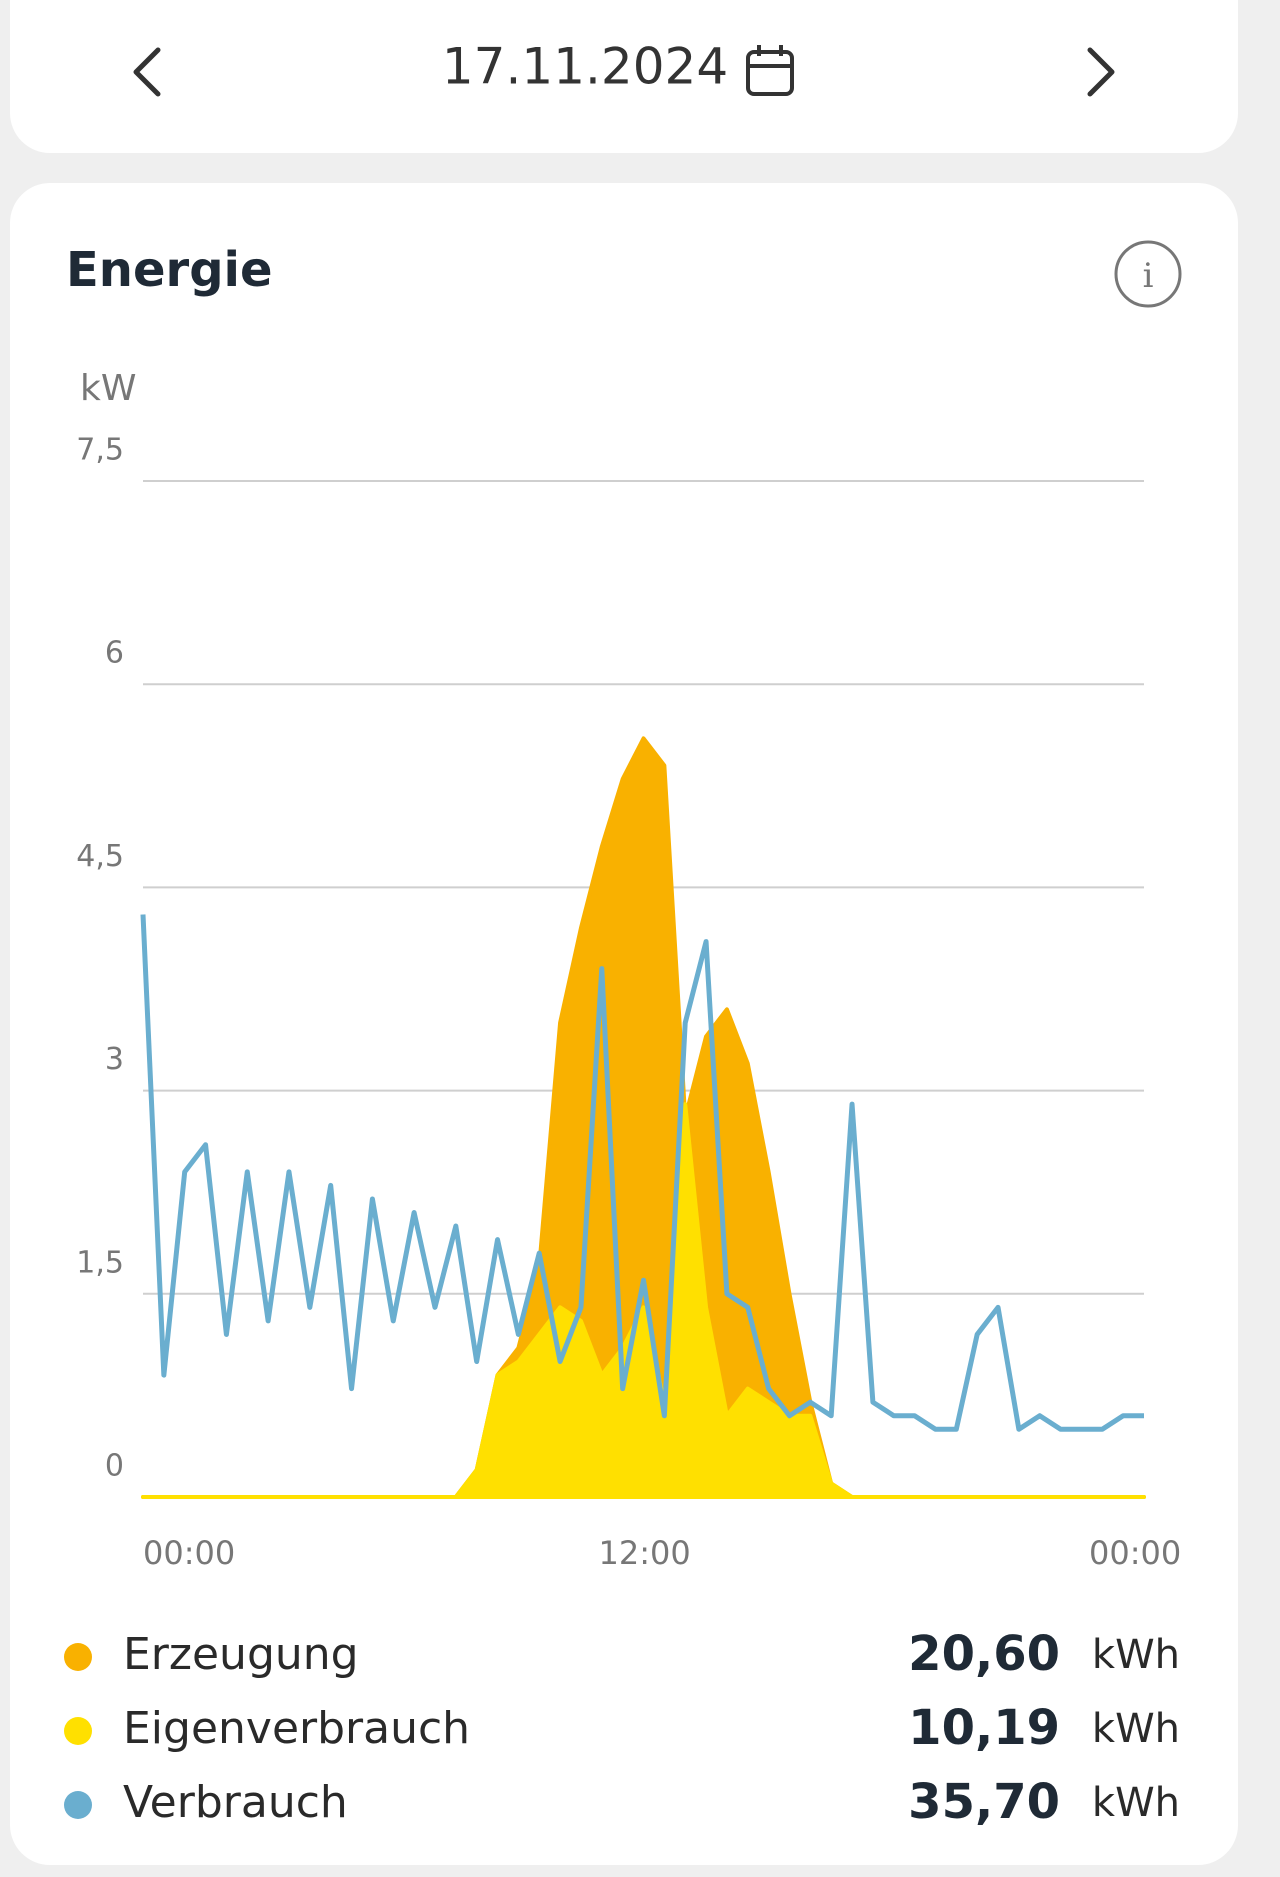 This screenshot has height=1877, width=1280. What do you see at coordinates (1101, 72) in the screenshot?
I see `next-button` at bounding box center [1101, 72].